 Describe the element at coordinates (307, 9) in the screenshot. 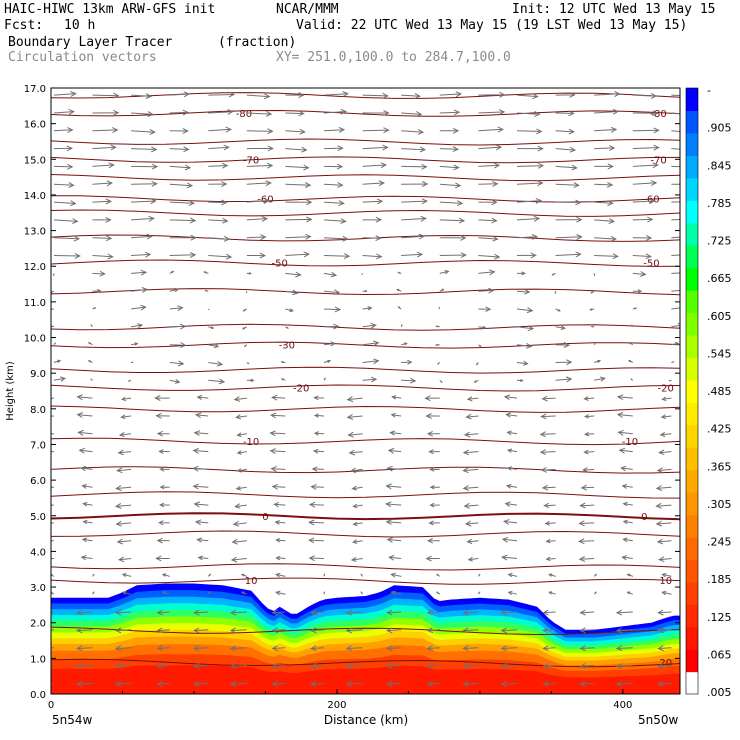

I see `org-label: NCAR/MMM` at that location.